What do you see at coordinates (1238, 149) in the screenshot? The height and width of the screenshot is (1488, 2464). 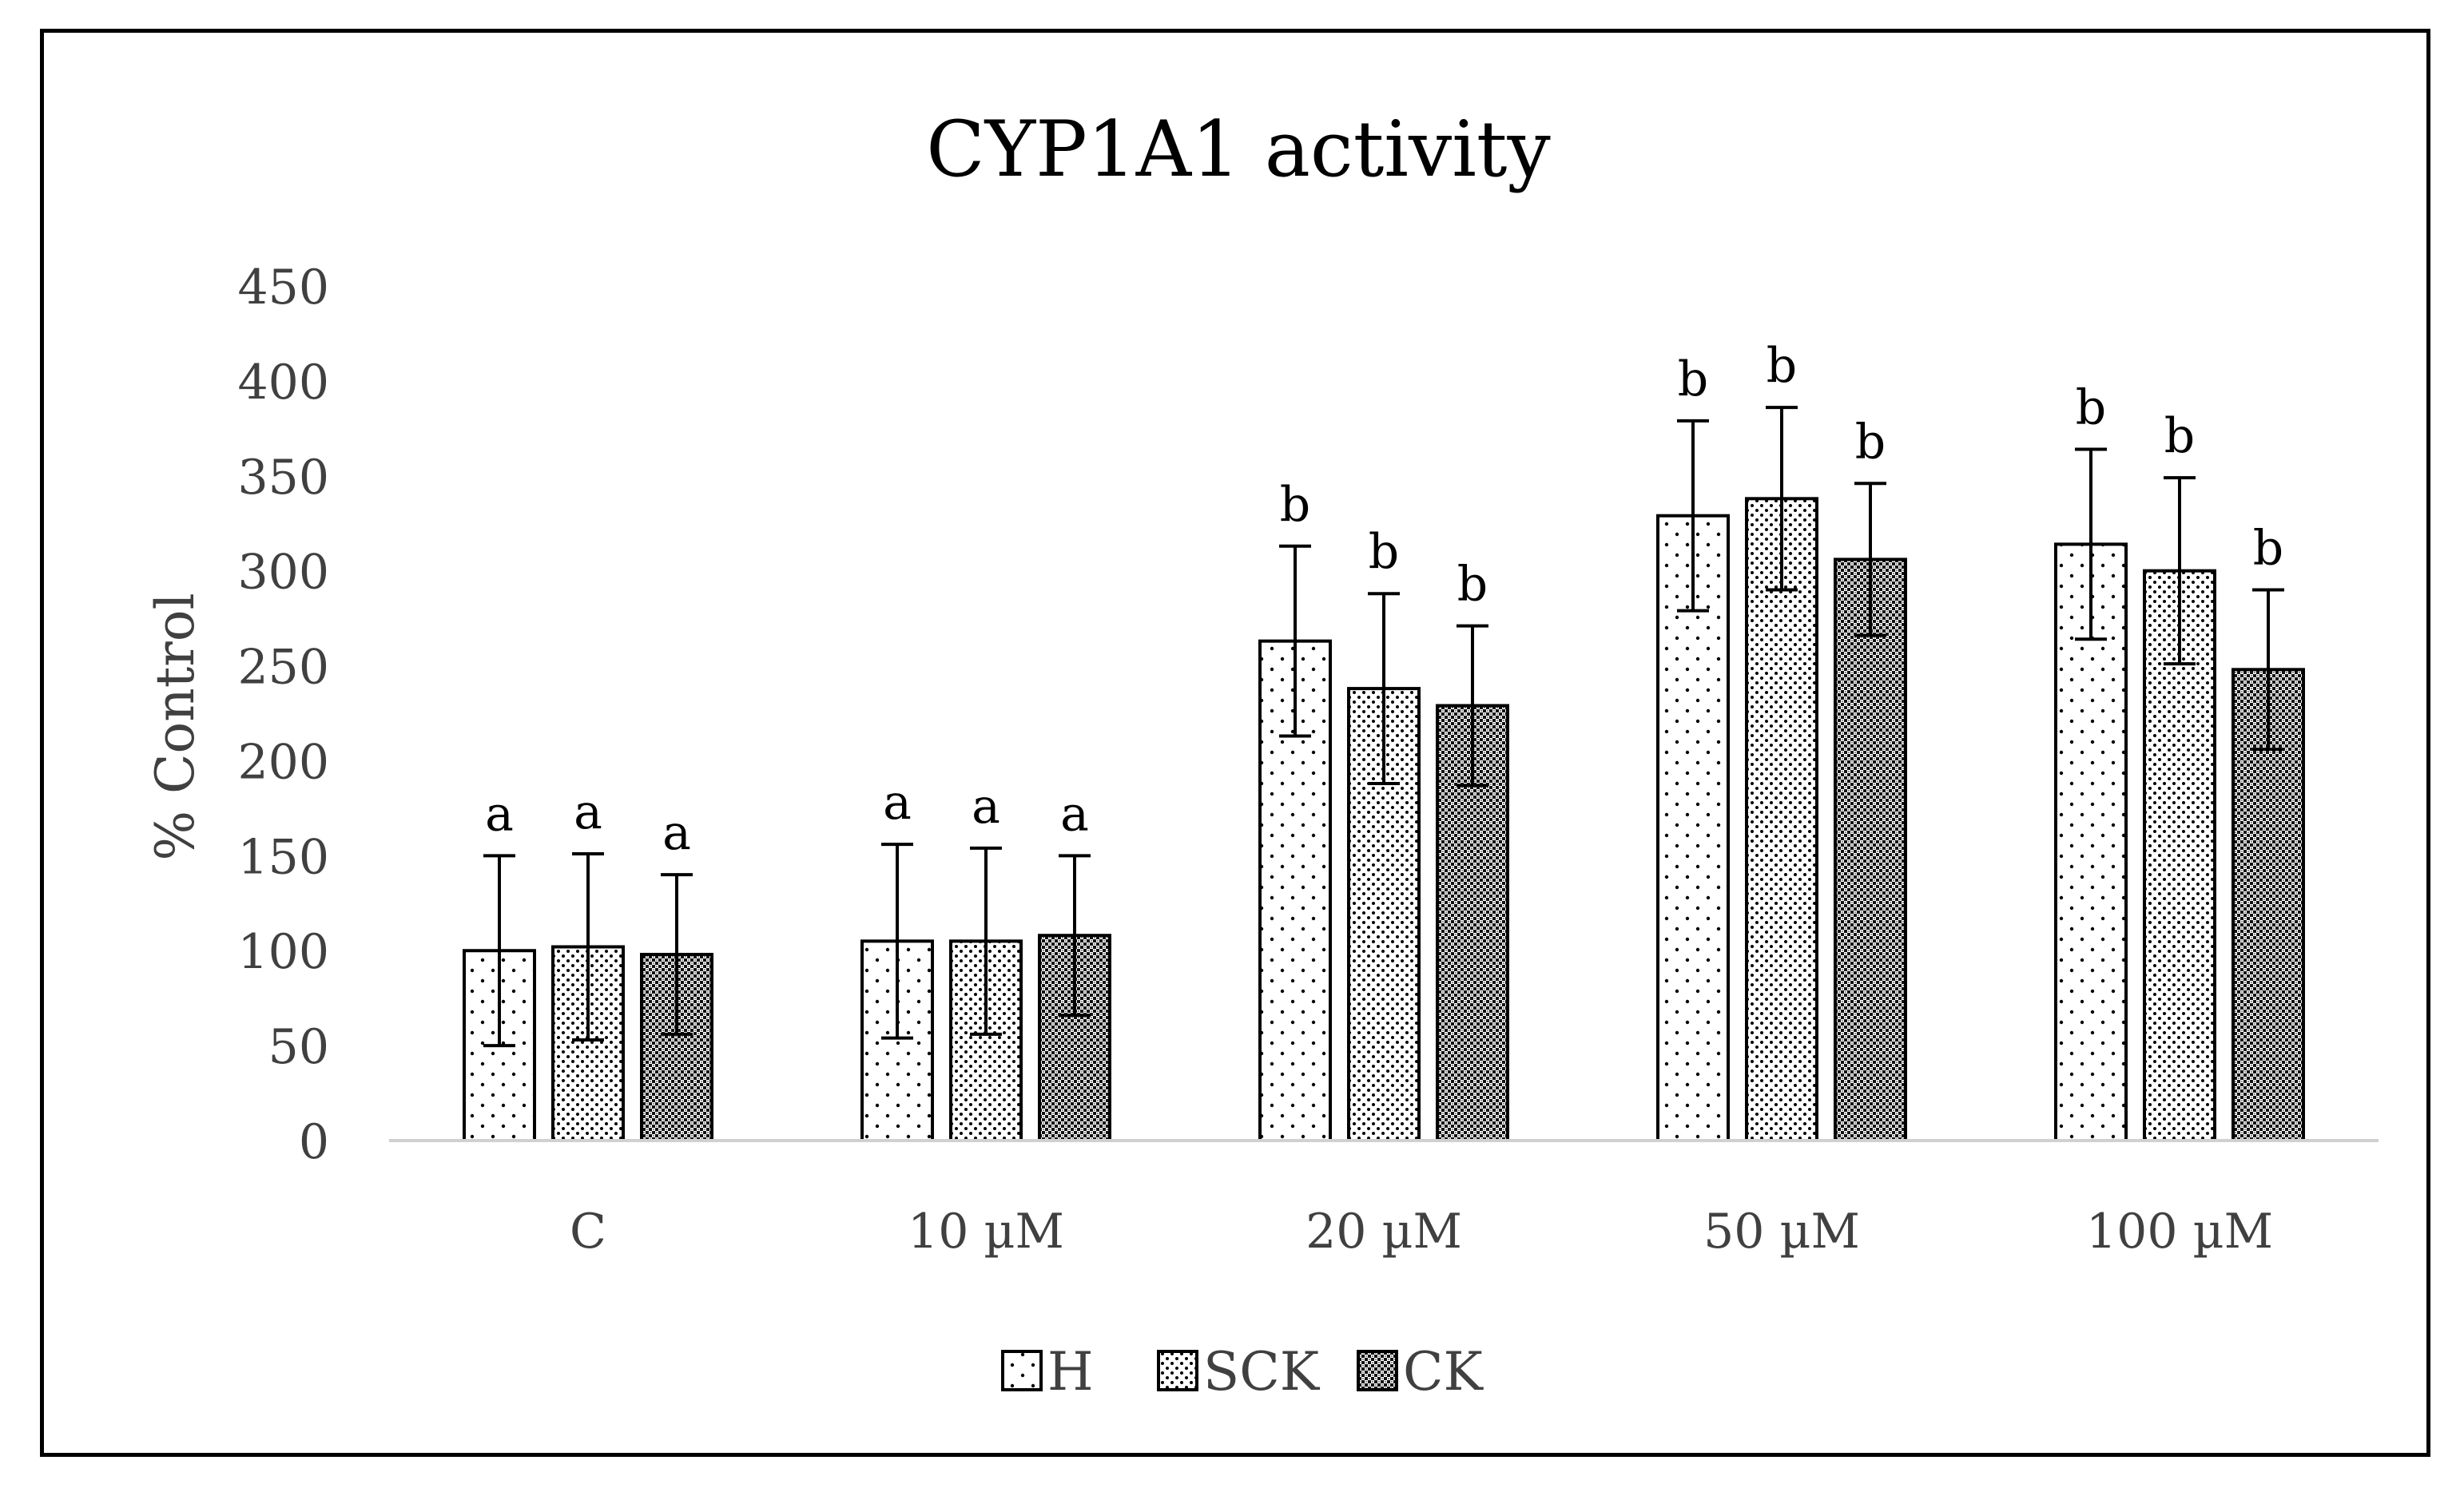 I see `chart-title: CYP1A1 activity` at bounding box center [1238, 149].